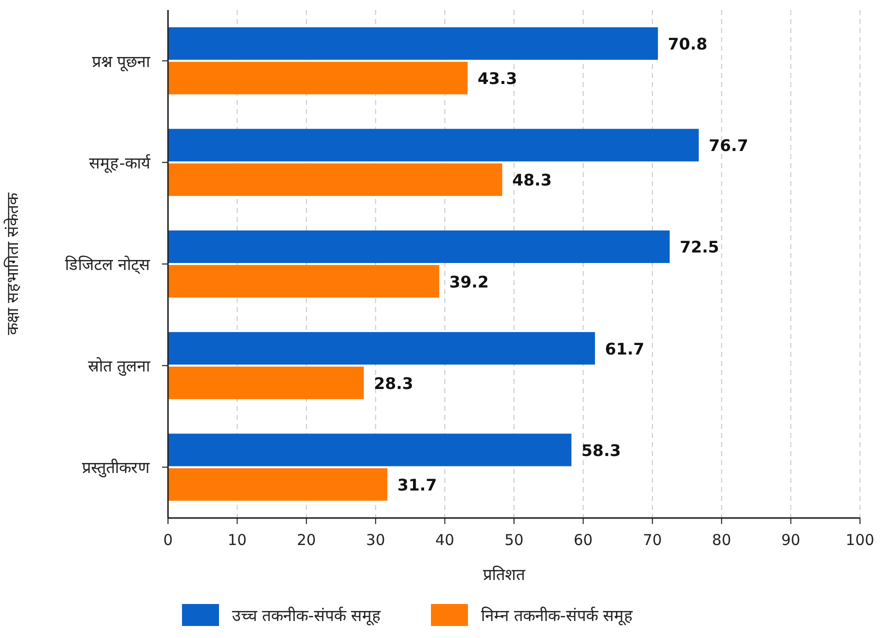 The width and height of the screenshot is (885, 638). What do you see at coordinates (116, 468) in the screenshot?
I see `y-tick-label: प्रस्तुतीकरण` at bounding box center [116, 468].